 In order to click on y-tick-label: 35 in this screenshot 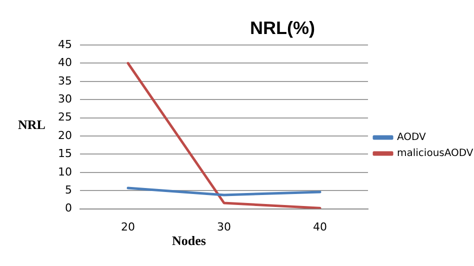, I will do `click(65, 81)`.